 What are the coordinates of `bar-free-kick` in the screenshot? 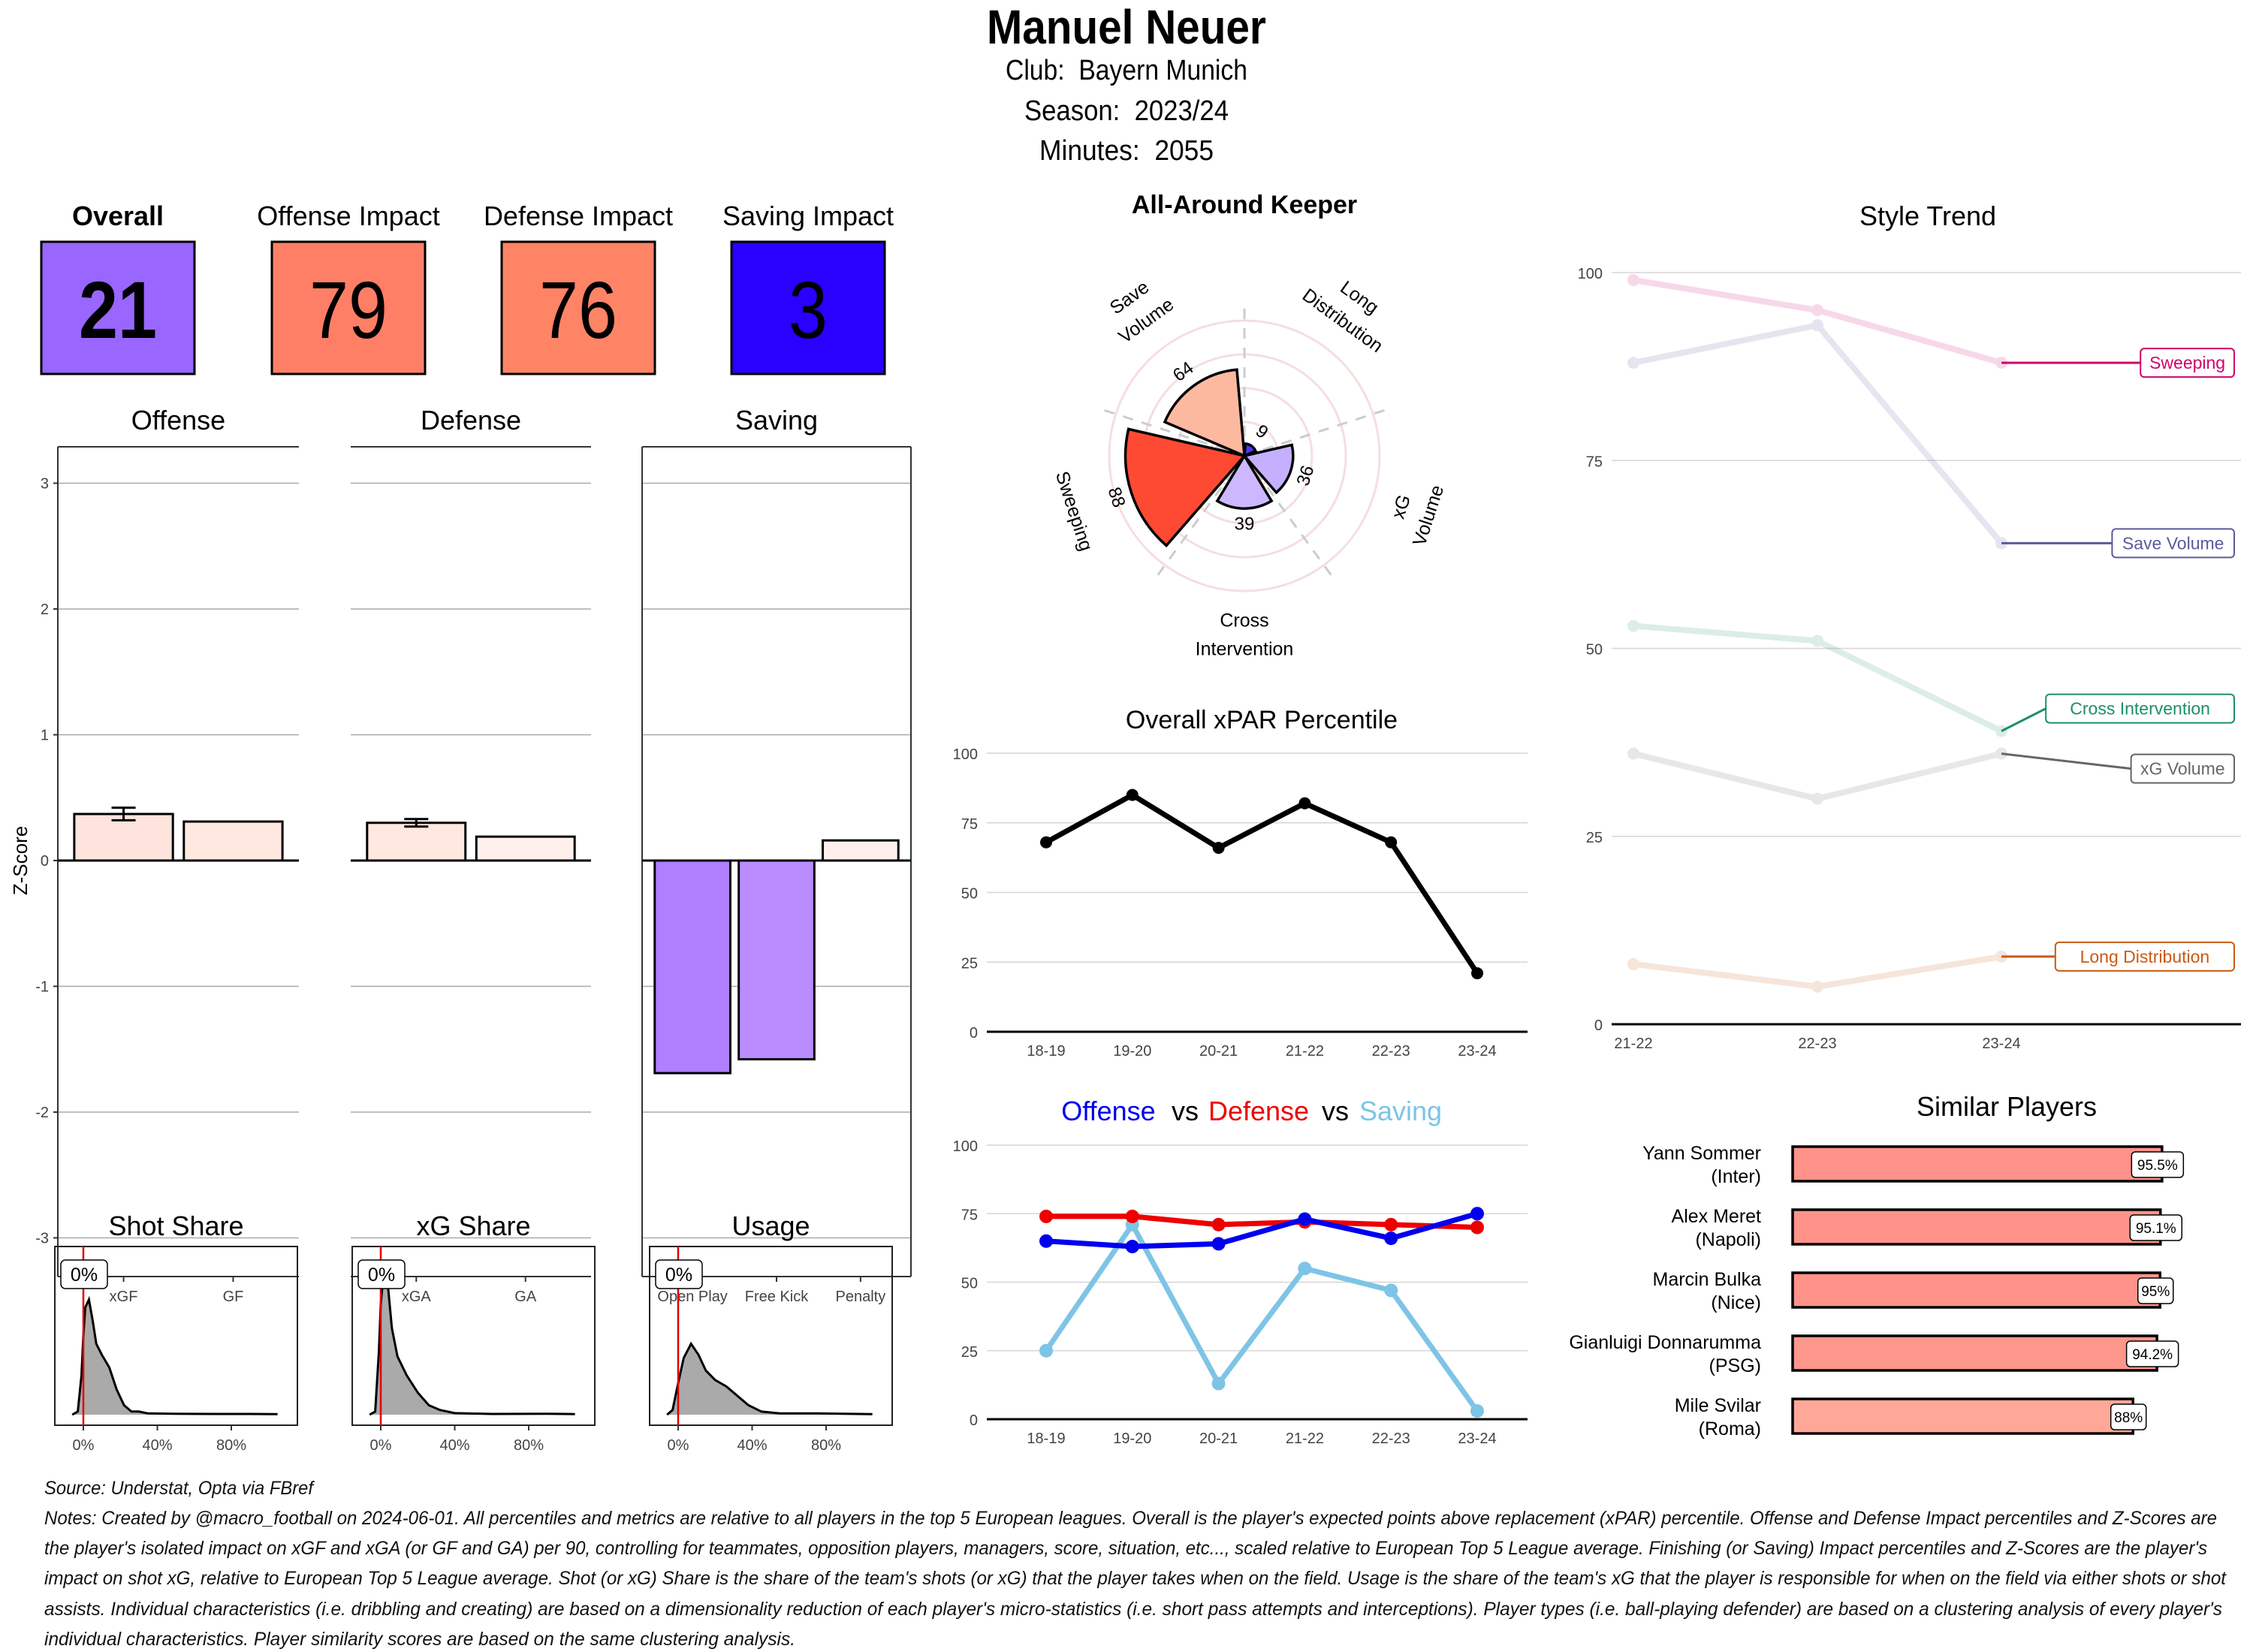 It's located at (777, 960).